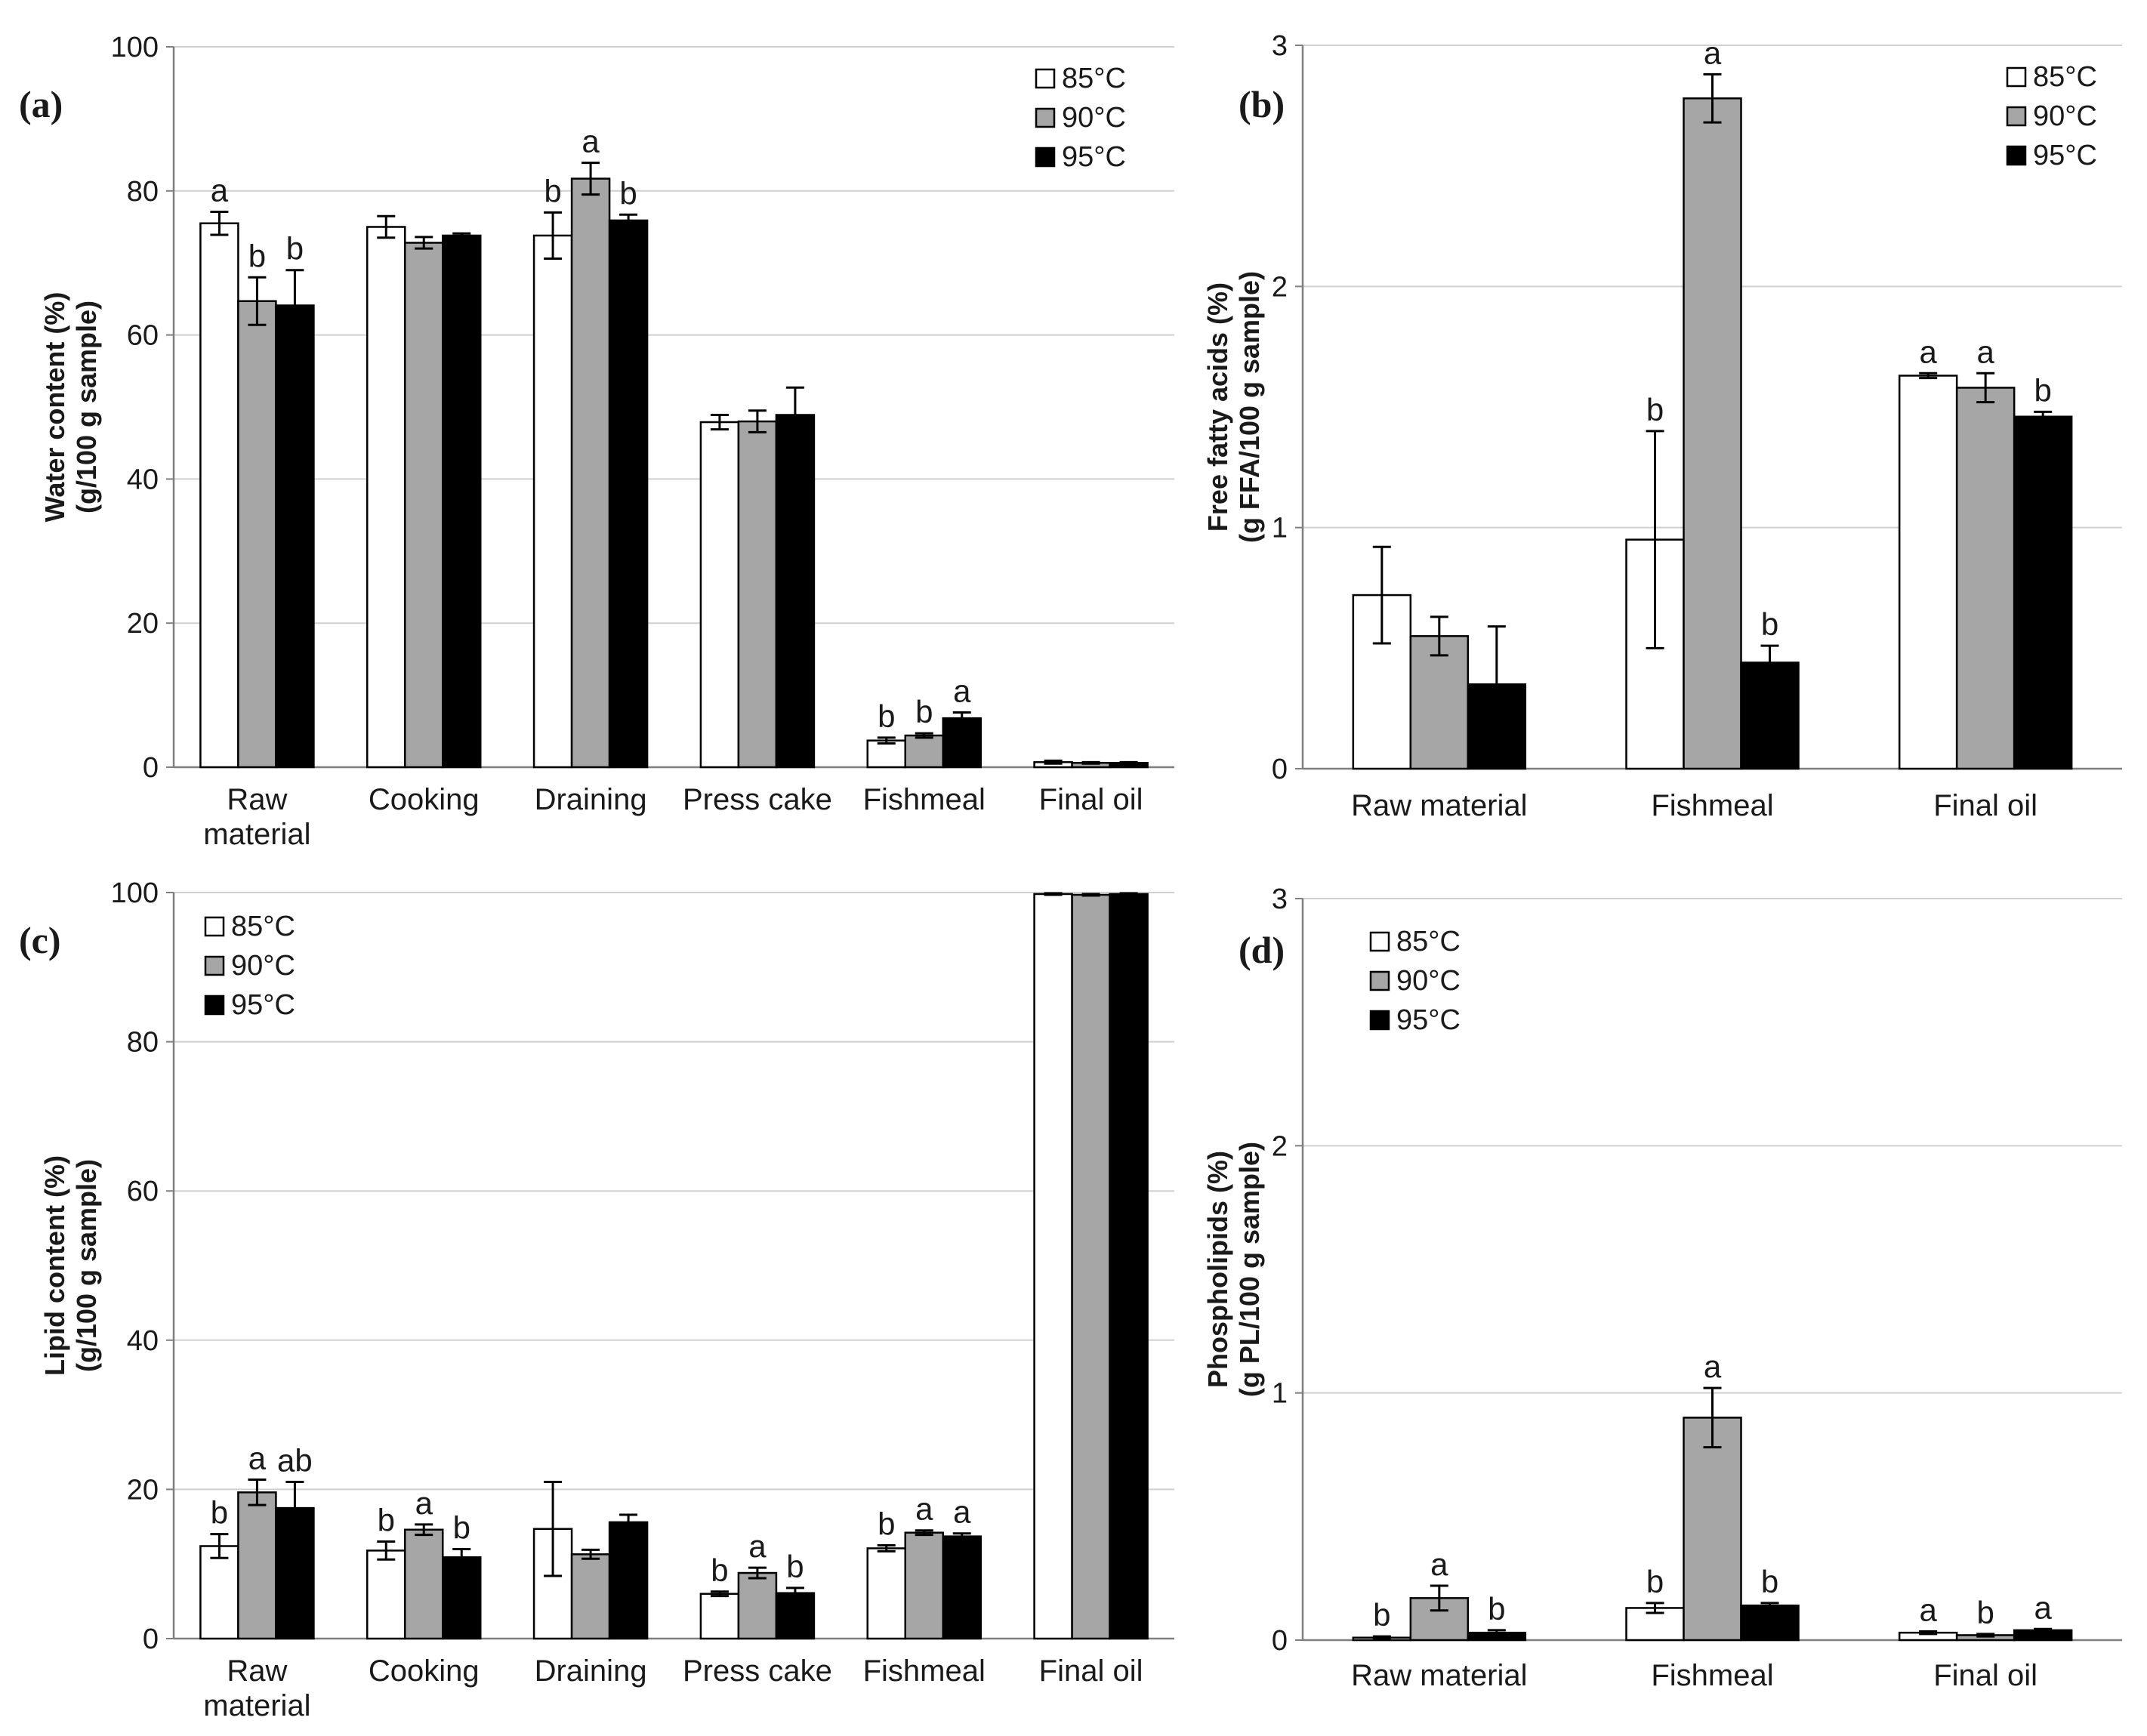  What do you see at coordinates (462, 502) in the screenshot?
I see `bar-a-cooking-95-c` at bounding box center [462, 502].